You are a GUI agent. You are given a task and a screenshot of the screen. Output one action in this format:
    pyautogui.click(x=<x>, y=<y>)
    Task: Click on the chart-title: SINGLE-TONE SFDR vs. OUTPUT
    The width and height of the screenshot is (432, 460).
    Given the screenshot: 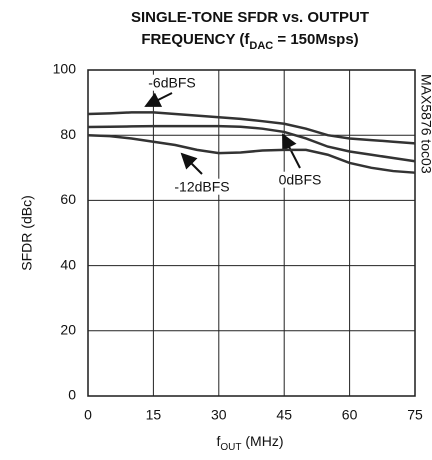 What is the action you would take?
    pyautogui.click(x=250, y=17)
    